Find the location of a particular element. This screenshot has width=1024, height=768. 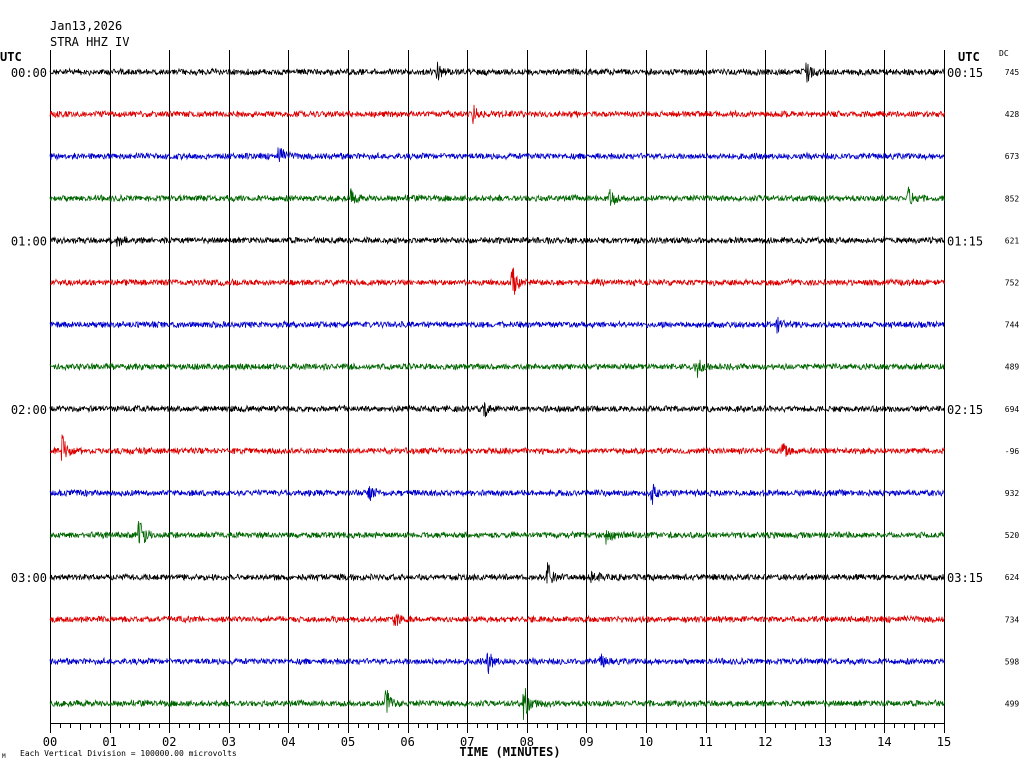

row-start-time-label: 02:00 is located at coordinates (29, 410).